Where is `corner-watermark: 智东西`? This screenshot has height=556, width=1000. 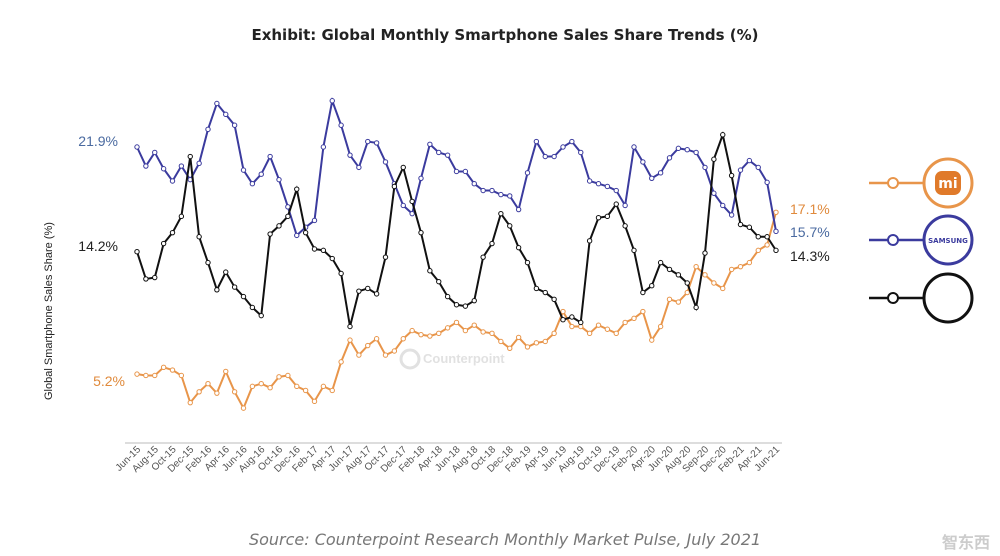
corner-watermark: 智东西 is located at coordinates (966, 542).